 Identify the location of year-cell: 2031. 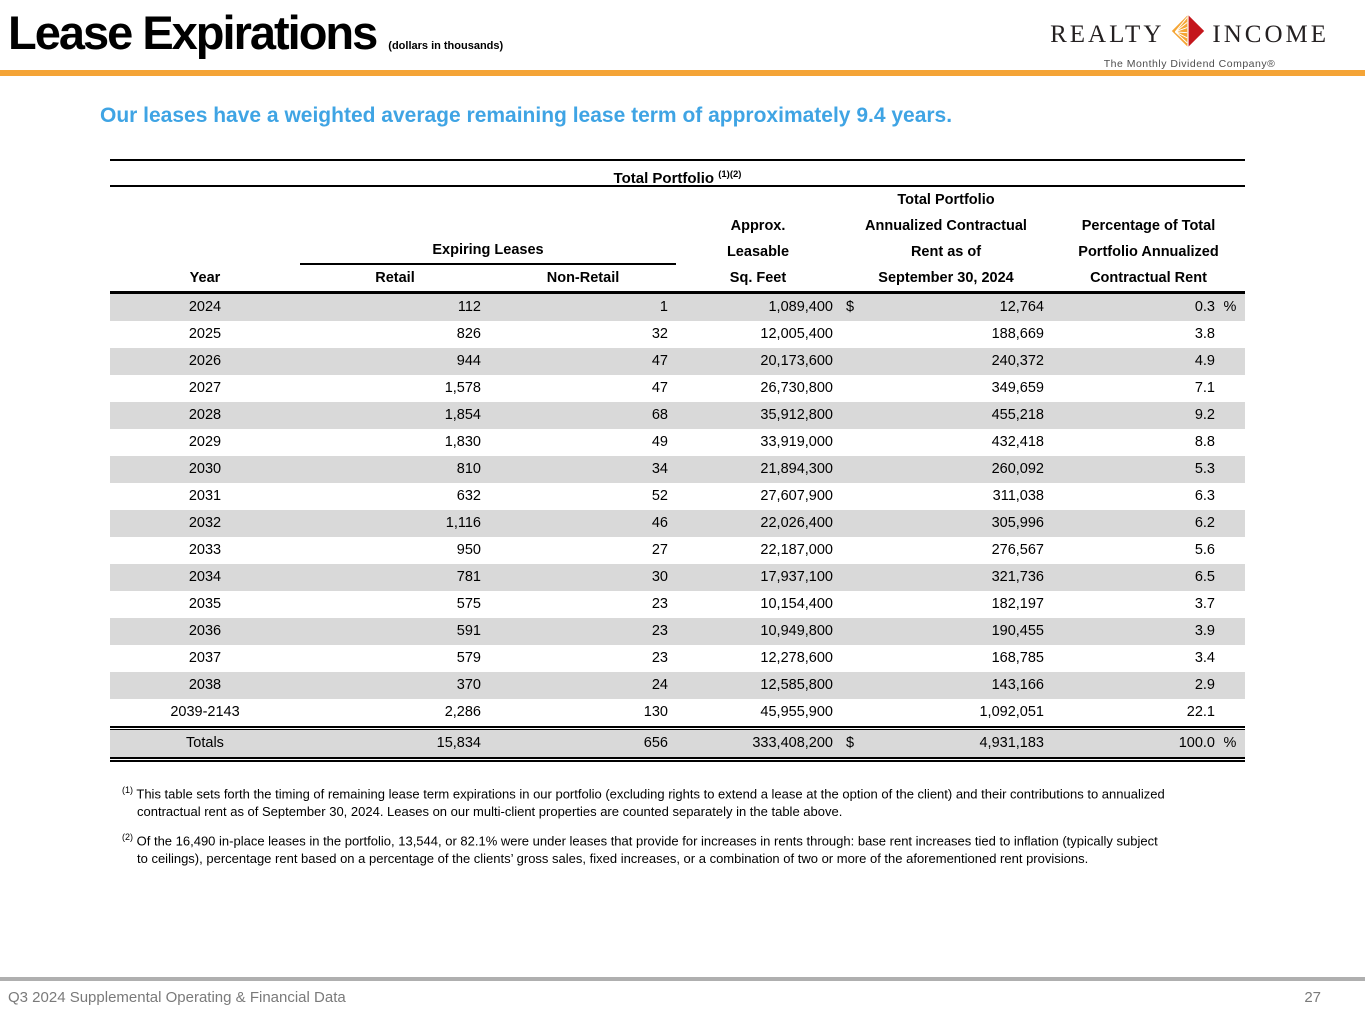
(205, 496).